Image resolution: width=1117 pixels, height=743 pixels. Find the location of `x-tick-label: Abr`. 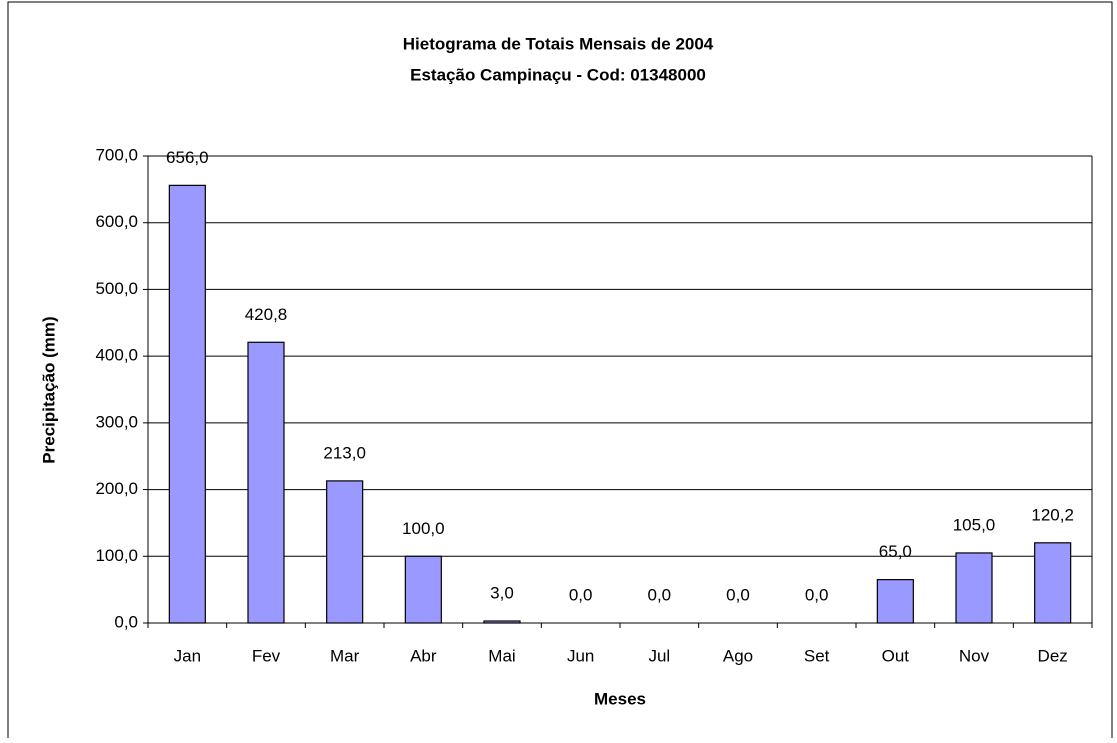

x-tick-label: Abr is located at coordinates (423, 655).